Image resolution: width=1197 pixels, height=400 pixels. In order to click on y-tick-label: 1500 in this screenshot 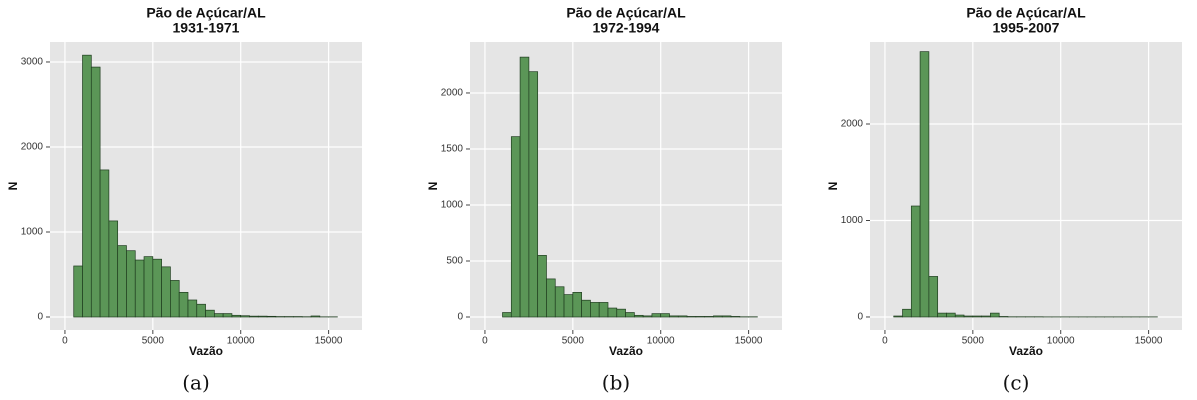, I will do `click(452, 149)`.